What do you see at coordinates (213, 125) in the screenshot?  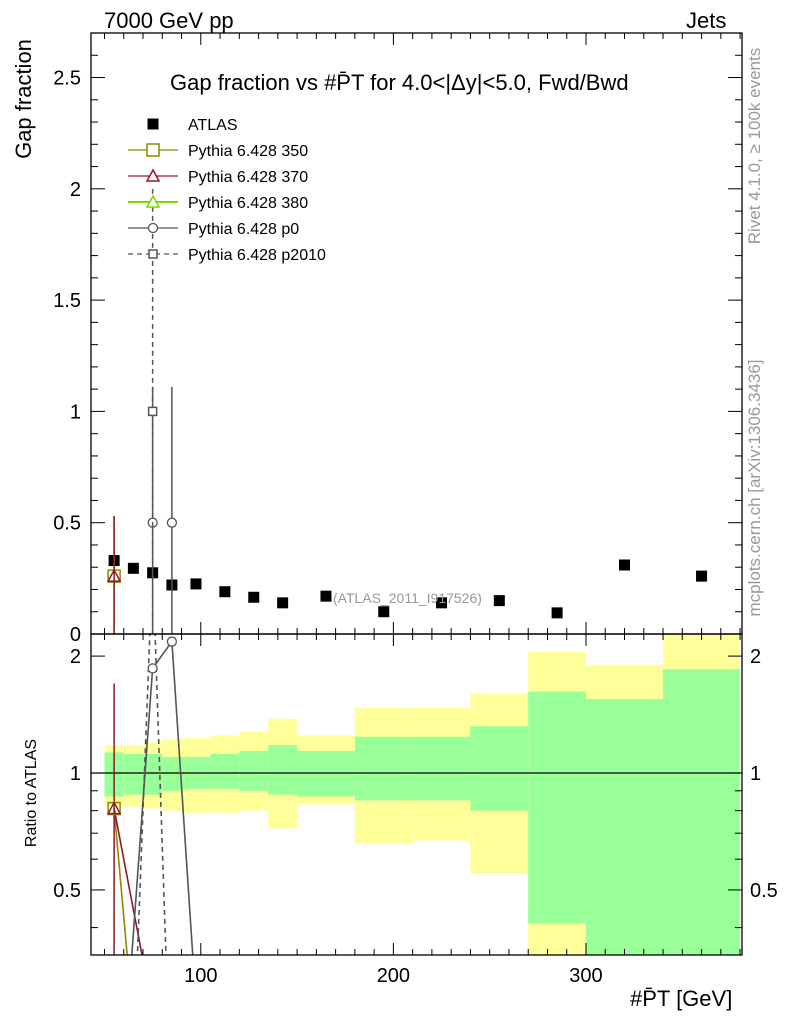 I see `legend-label-0: ATLAS` at bounding box center [213, 125].